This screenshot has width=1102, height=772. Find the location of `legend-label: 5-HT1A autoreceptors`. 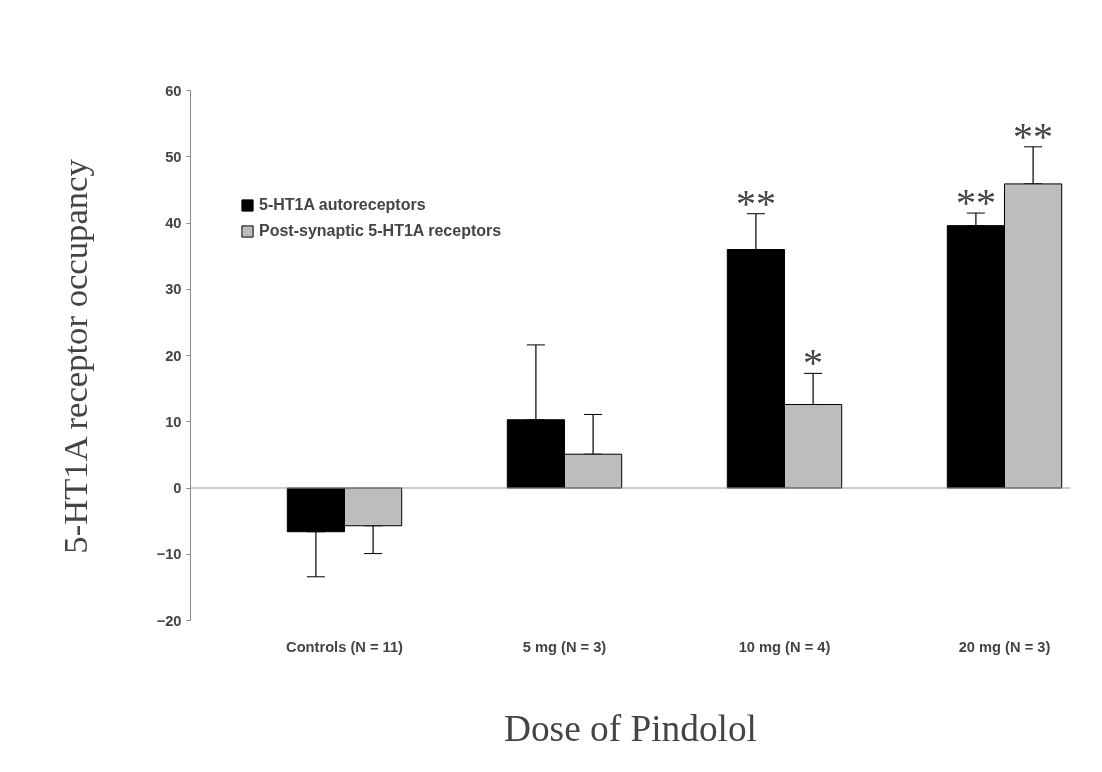

legend-label: 5-HT1A autoreceptors is located at coordinates (342, 205).